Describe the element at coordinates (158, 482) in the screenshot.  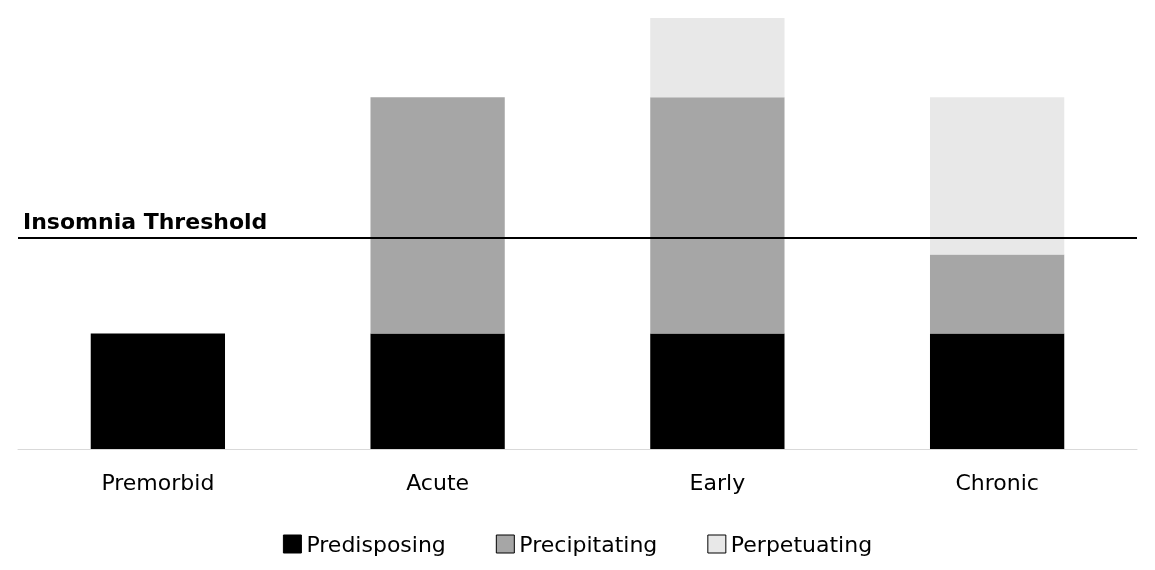
I see `x-tick-label: Premorbid` at that location.